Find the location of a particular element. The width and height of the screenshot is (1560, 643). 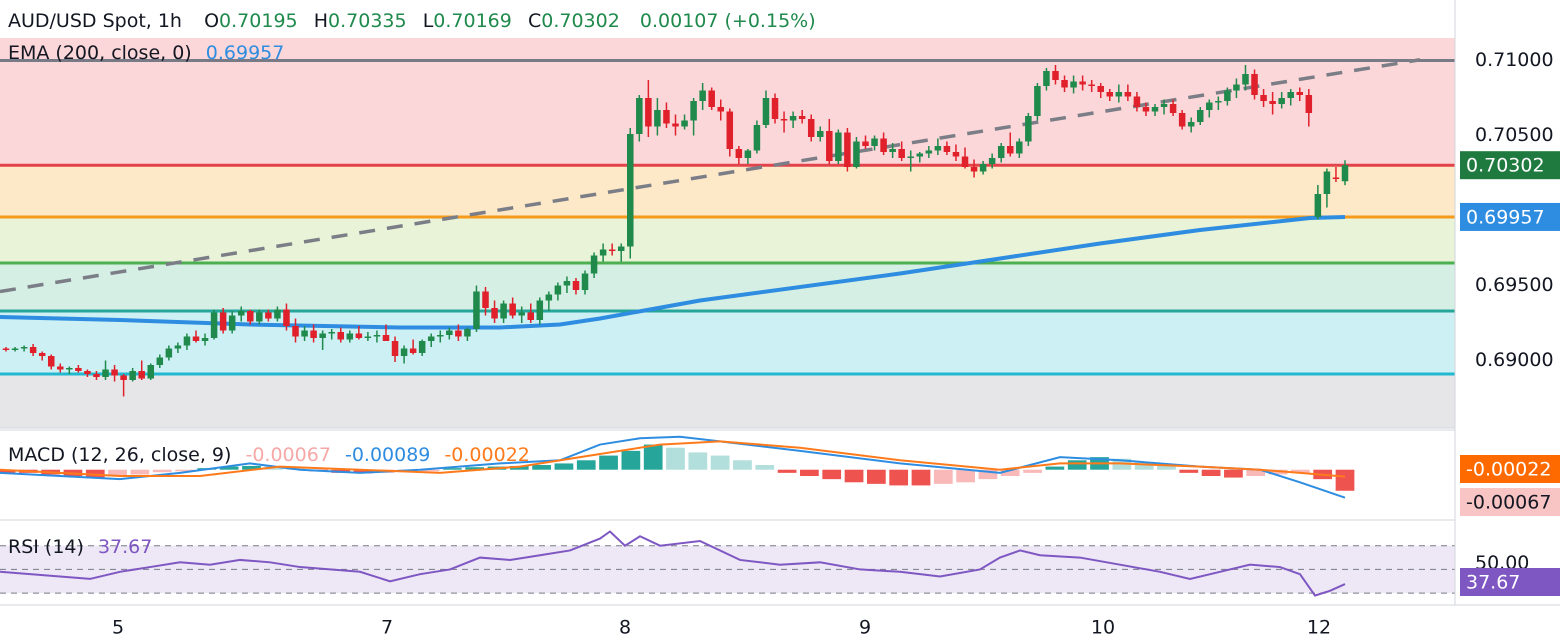

price-tick-label: 0.69000 is located at coordinates (1514, 360).